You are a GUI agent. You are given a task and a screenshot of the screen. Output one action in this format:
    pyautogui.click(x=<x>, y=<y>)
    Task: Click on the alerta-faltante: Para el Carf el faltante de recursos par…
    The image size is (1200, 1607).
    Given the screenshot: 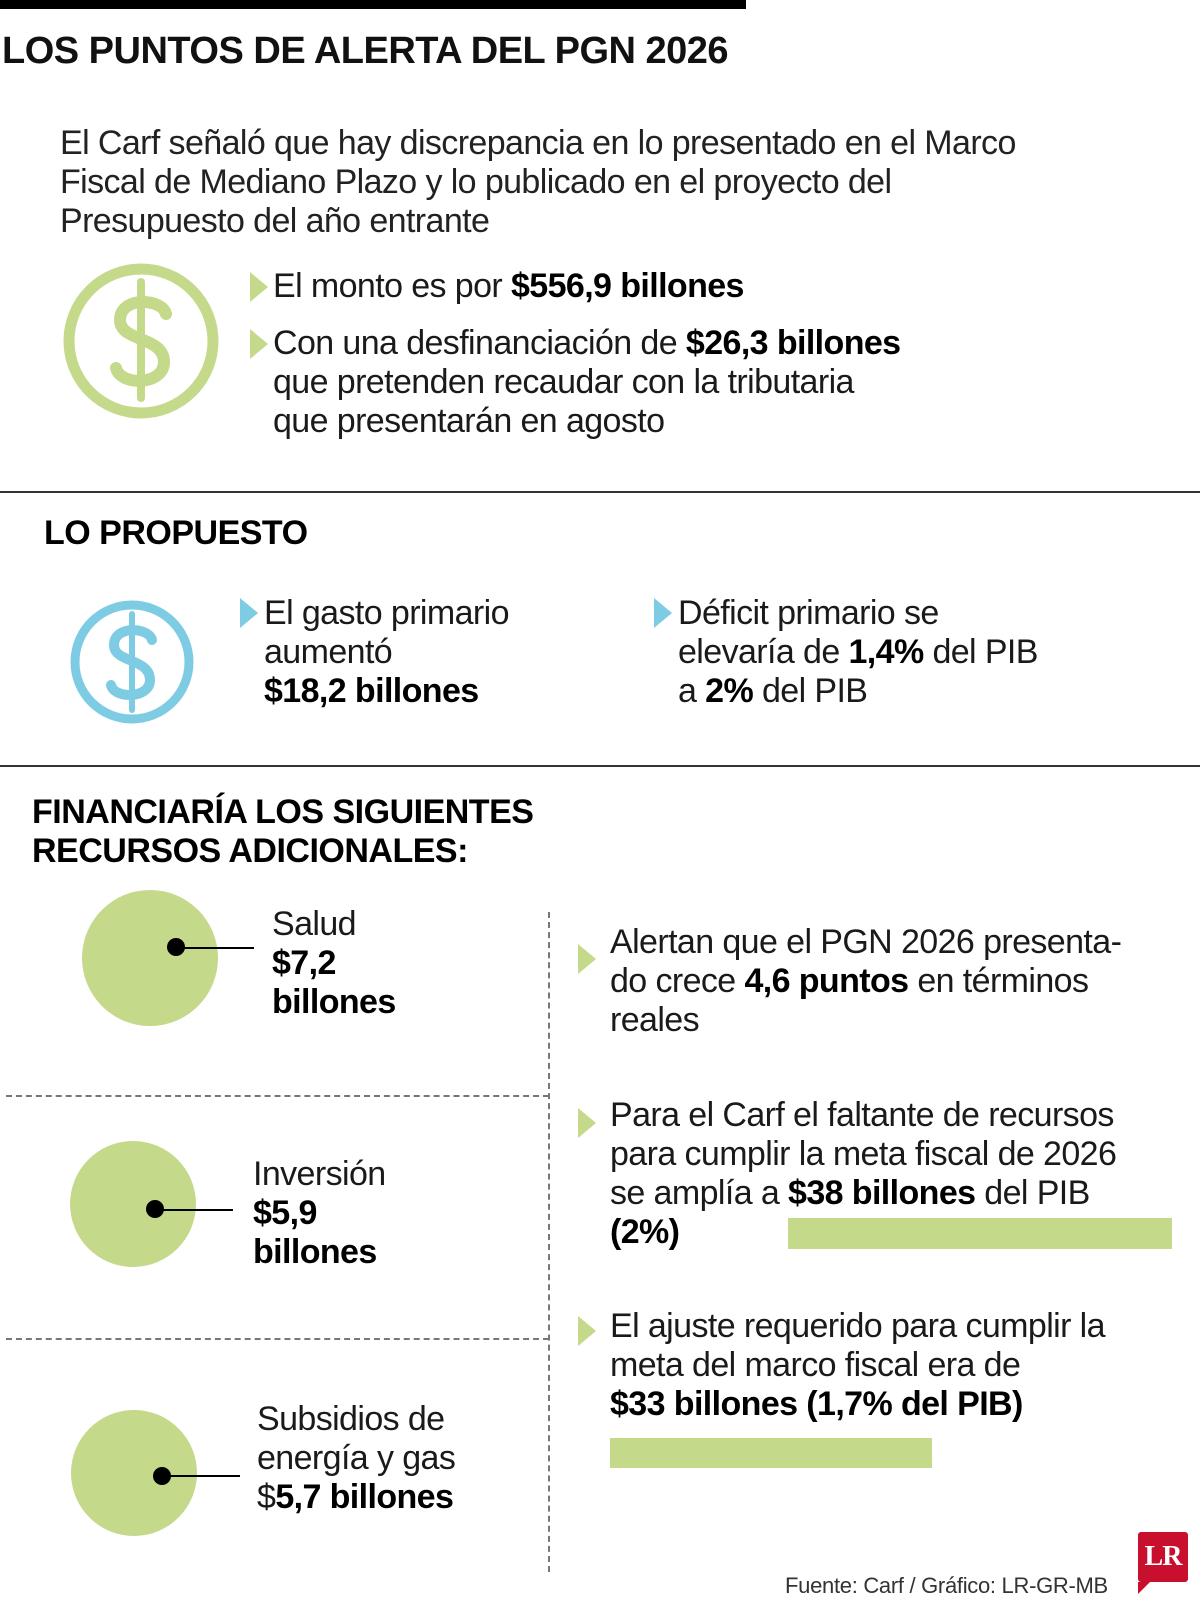 What is the action you would take?
    pyautogui.click(x=863, y=1173)
    